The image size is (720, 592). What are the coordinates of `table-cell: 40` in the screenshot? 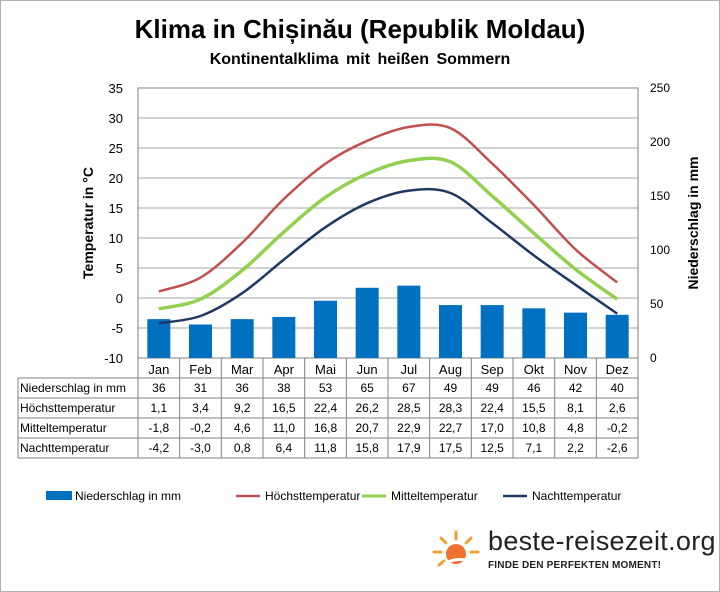 It's located at (617, 388).